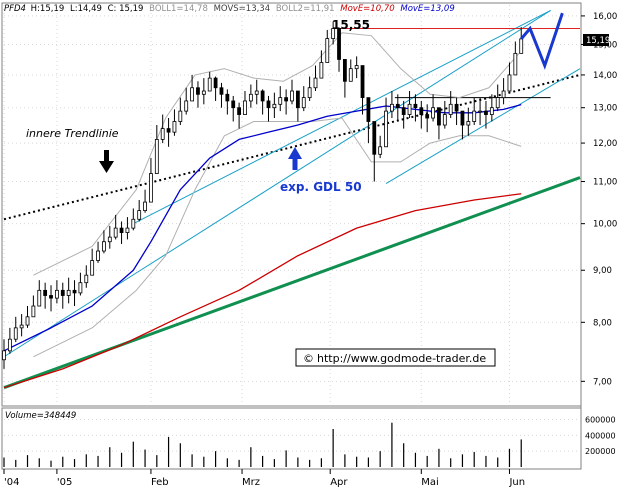 This screenshot has height=495, width=626. Describe the element at coordinates (605, 144) in the screenshot. I see `price-tick-label: 12,00` at that location.